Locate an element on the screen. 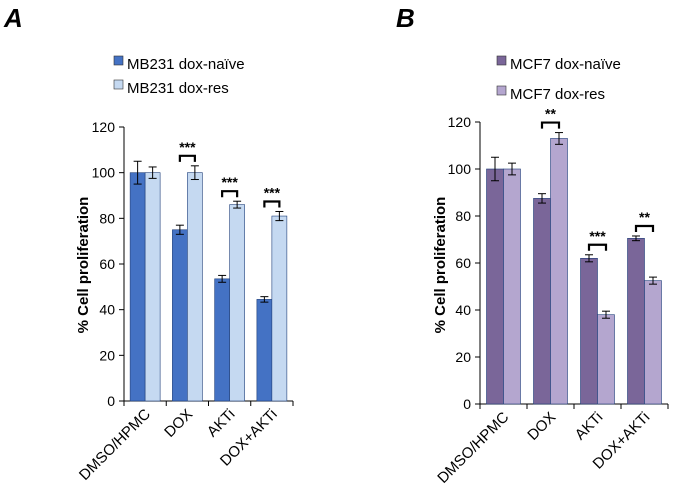 This screenshot has height=497, width=700. legend-label-b-series-1: MCF7 dox-naïve is located at coordinates (565, 64).